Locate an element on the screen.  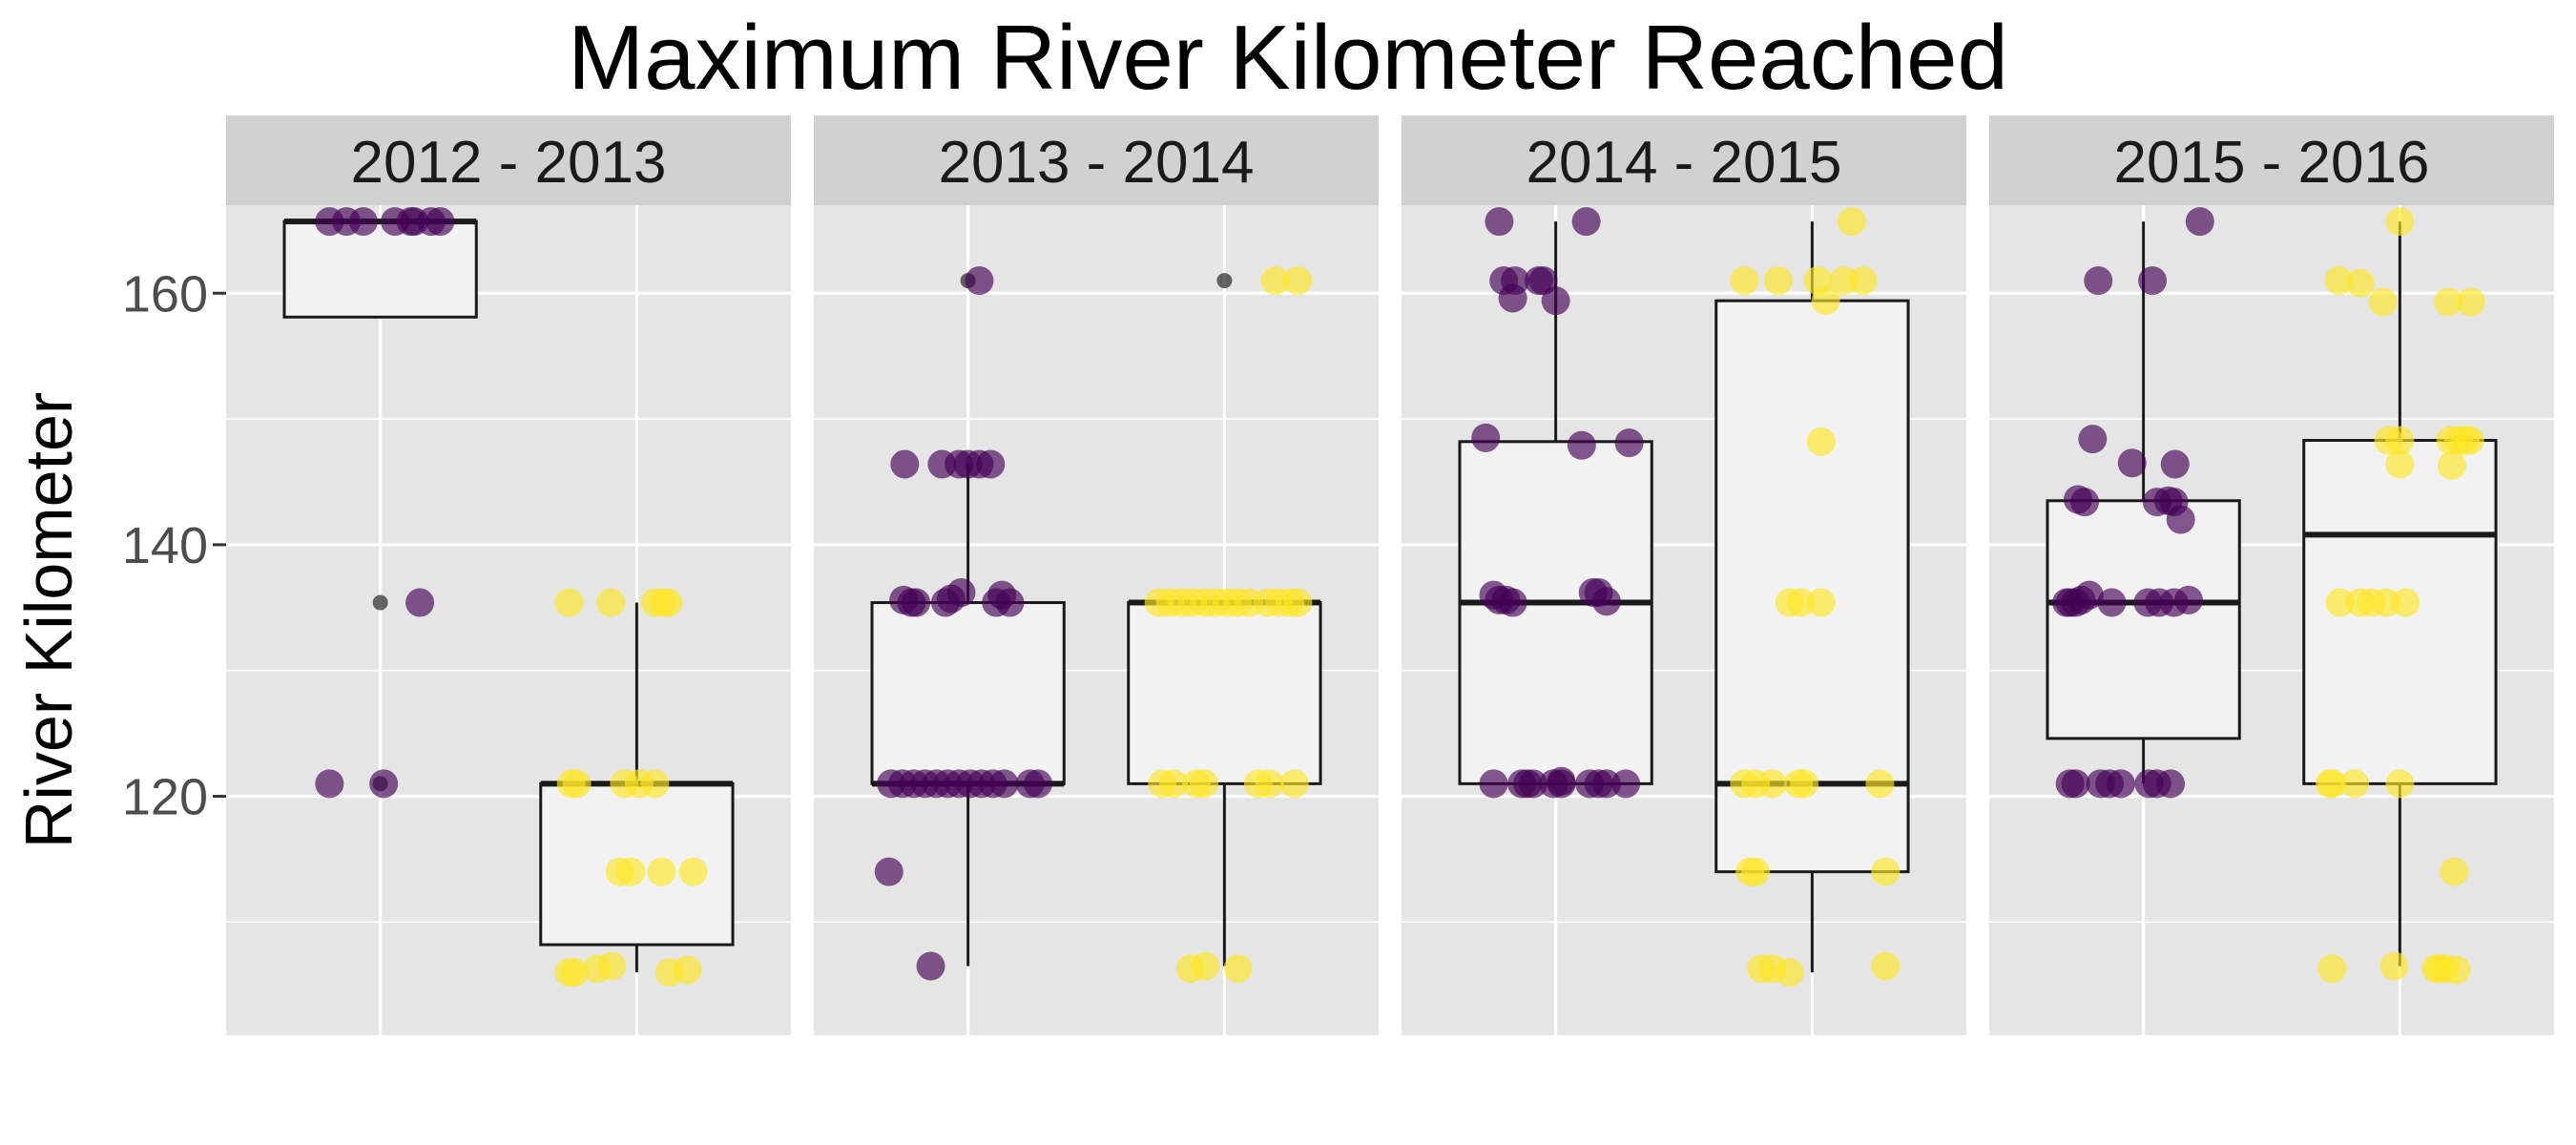
y-tick-label: 160 is located at coordinates (165, 294).